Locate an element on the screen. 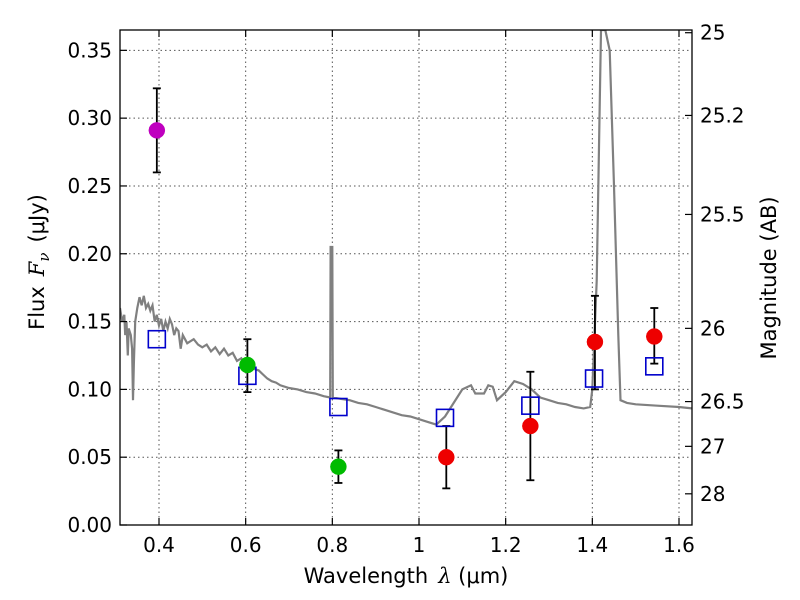 The image size is (800, 600). y2-tick-label: 25 is located at coordinates (712, 33).